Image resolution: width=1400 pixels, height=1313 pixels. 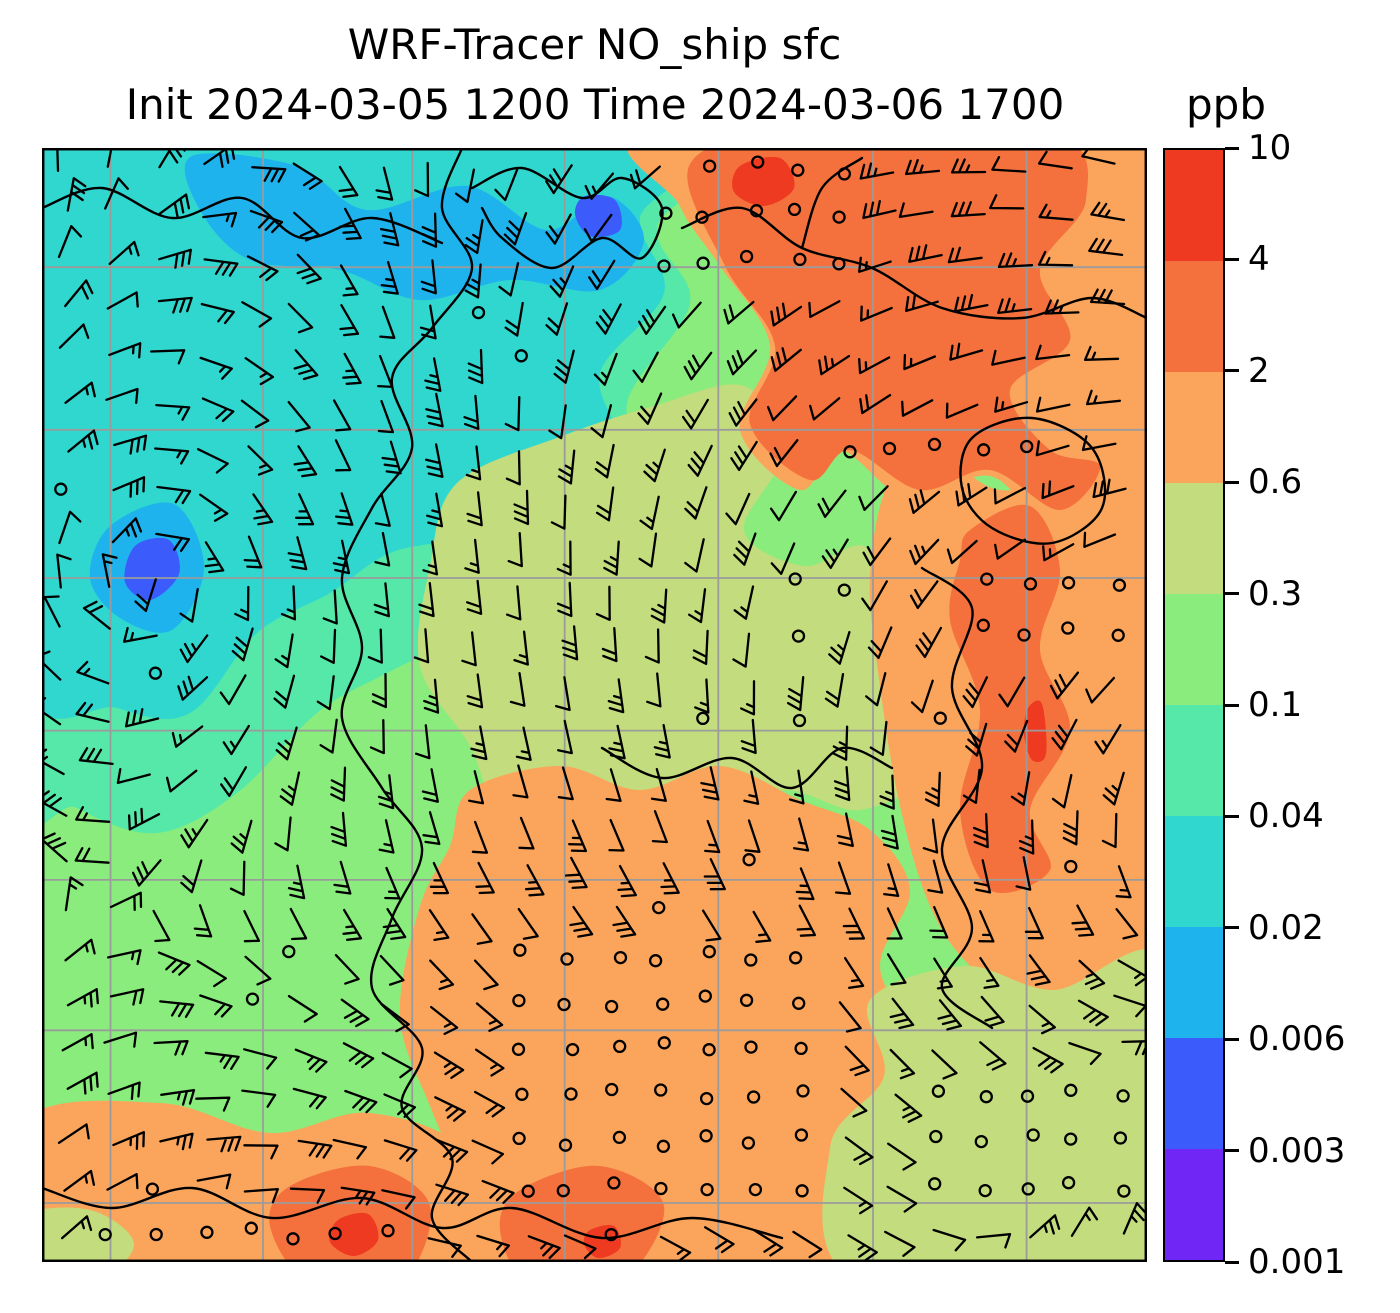 I want to click on colorbar-segment, so click(x=1194, y=982).